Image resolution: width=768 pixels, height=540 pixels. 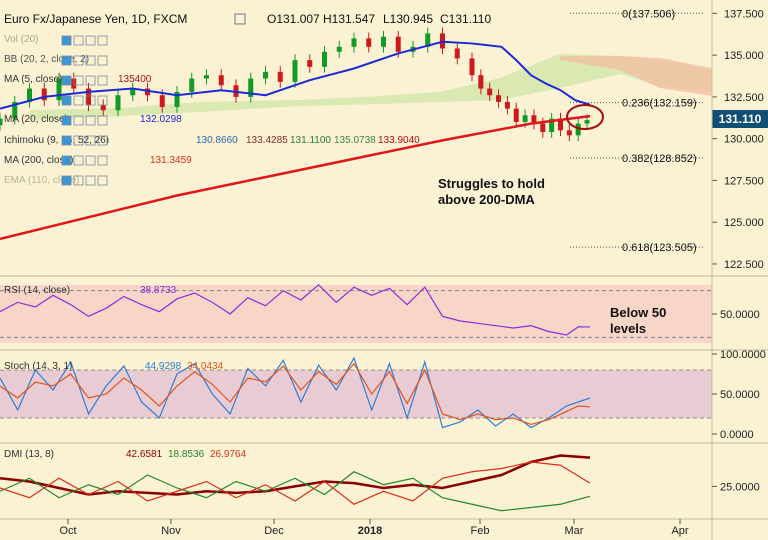 What do you see at coordinates (740, 487) in the screenshot?
I see `dmi-y-tick-label: 25.0000` at bounding box center [740, 487].